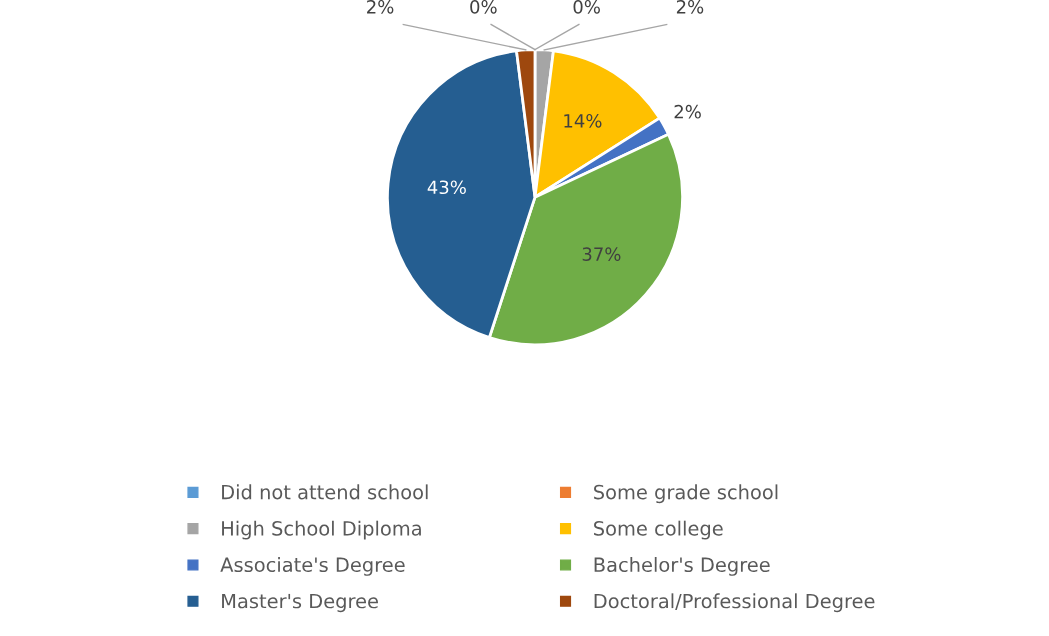 This screenshot has height=636, width=1049. What do you see at coordinates (325, 492) in the screenshot?
I see `legend-label: Did not attend school` at bounding box center [325, 492].